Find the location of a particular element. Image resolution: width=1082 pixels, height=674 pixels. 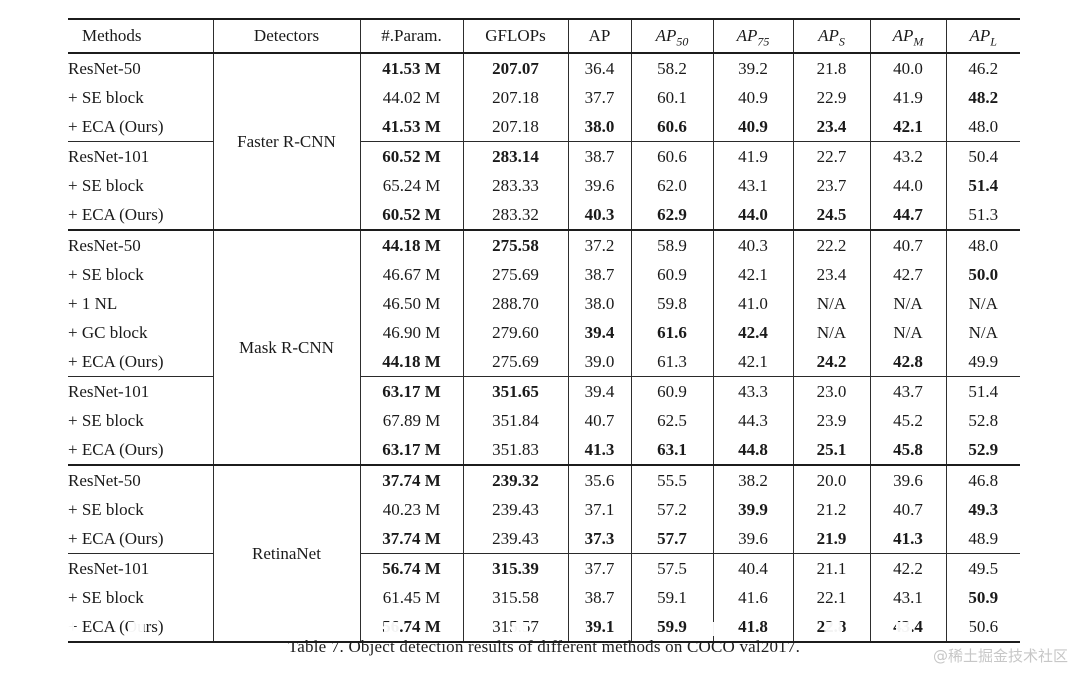

column-header-param: #.Param. is located at coordinates (411, 36).